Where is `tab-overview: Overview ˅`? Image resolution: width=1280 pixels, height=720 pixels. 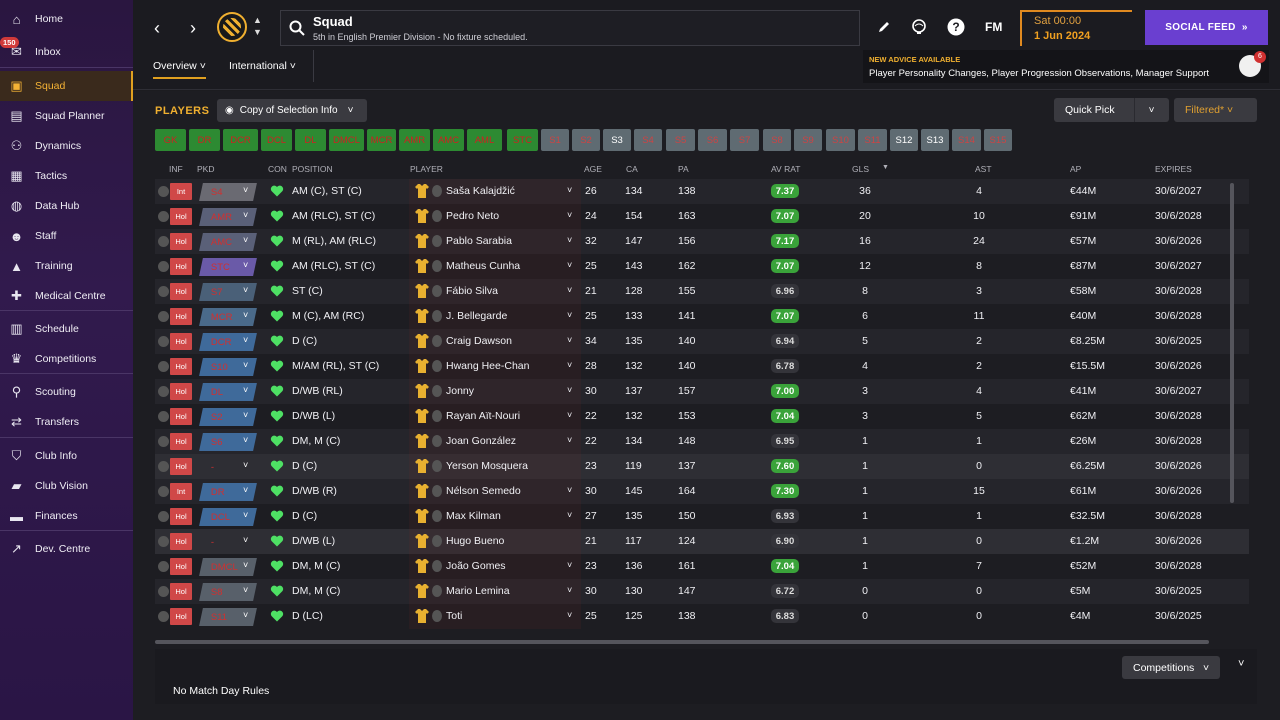
tab-overview: Overview ˅ is located at coordinates (179, 69).